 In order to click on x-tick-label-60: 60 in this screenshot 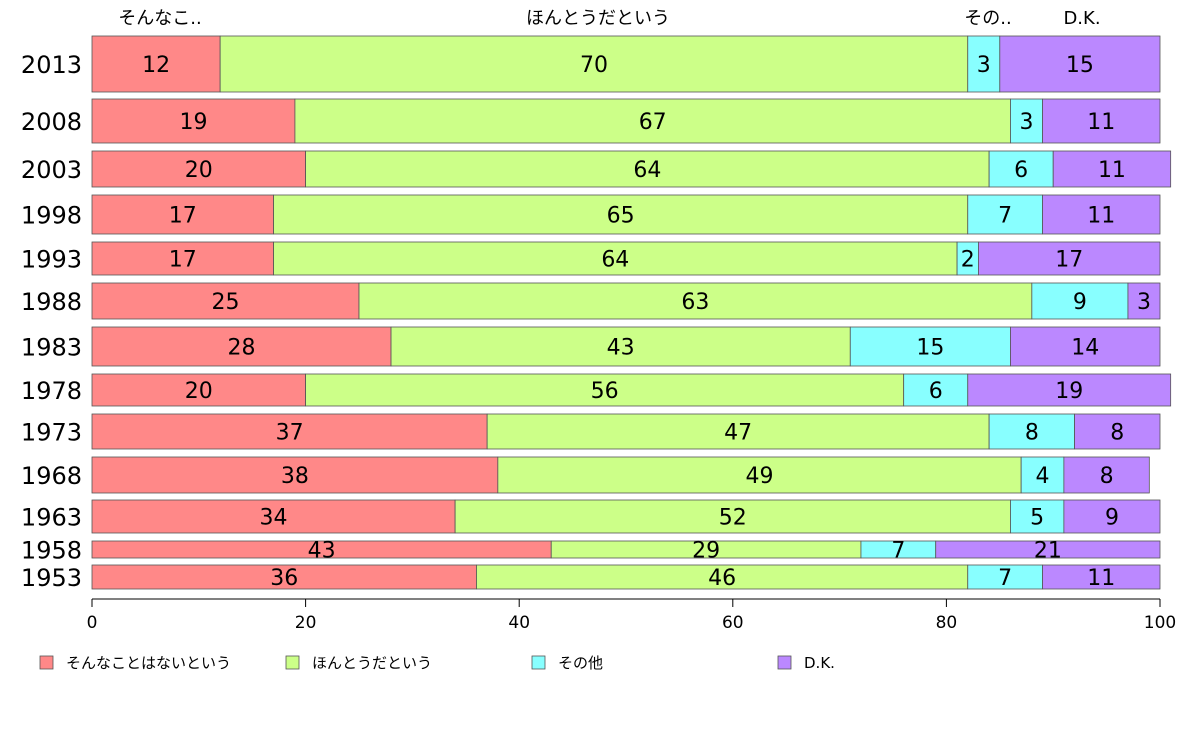, I will do `click(733, 623)`.